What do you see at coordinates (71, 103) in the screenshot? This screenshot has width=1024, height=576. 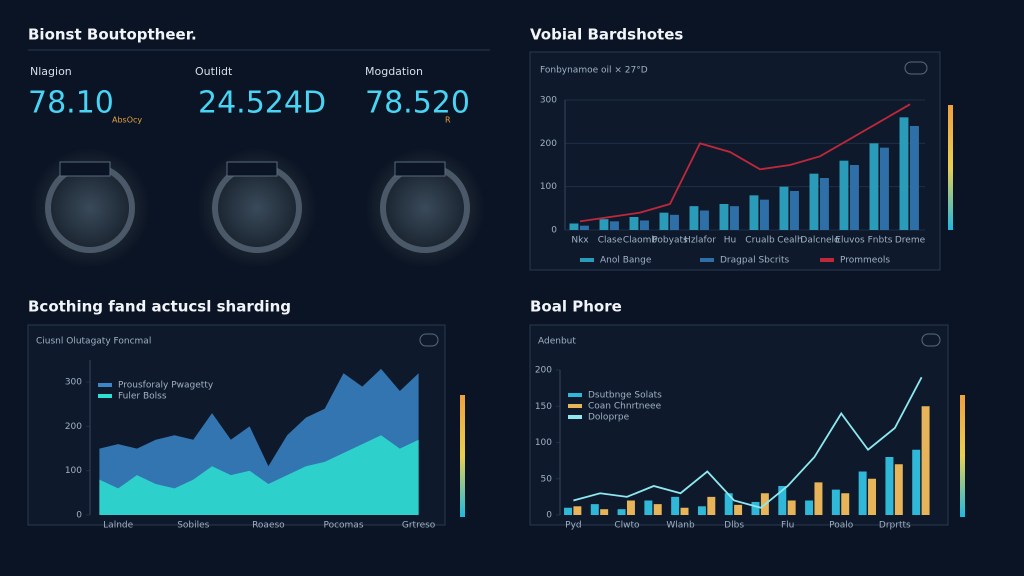 I see `kpi-value: 78.10` at bounding box center [71, 103].